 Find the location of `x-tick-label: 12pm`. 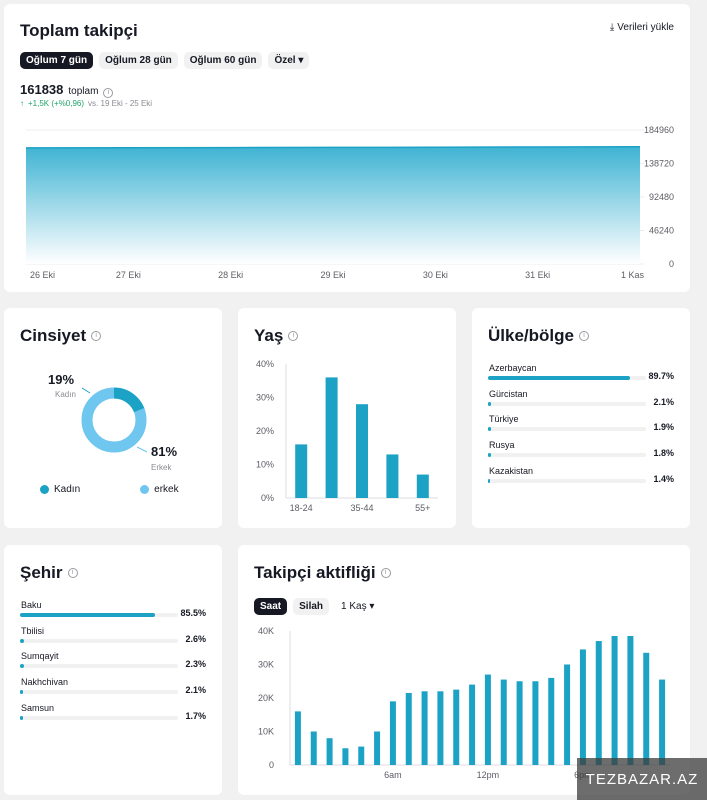

x-tick-label: 12pm is located at coordinates (488, 775).